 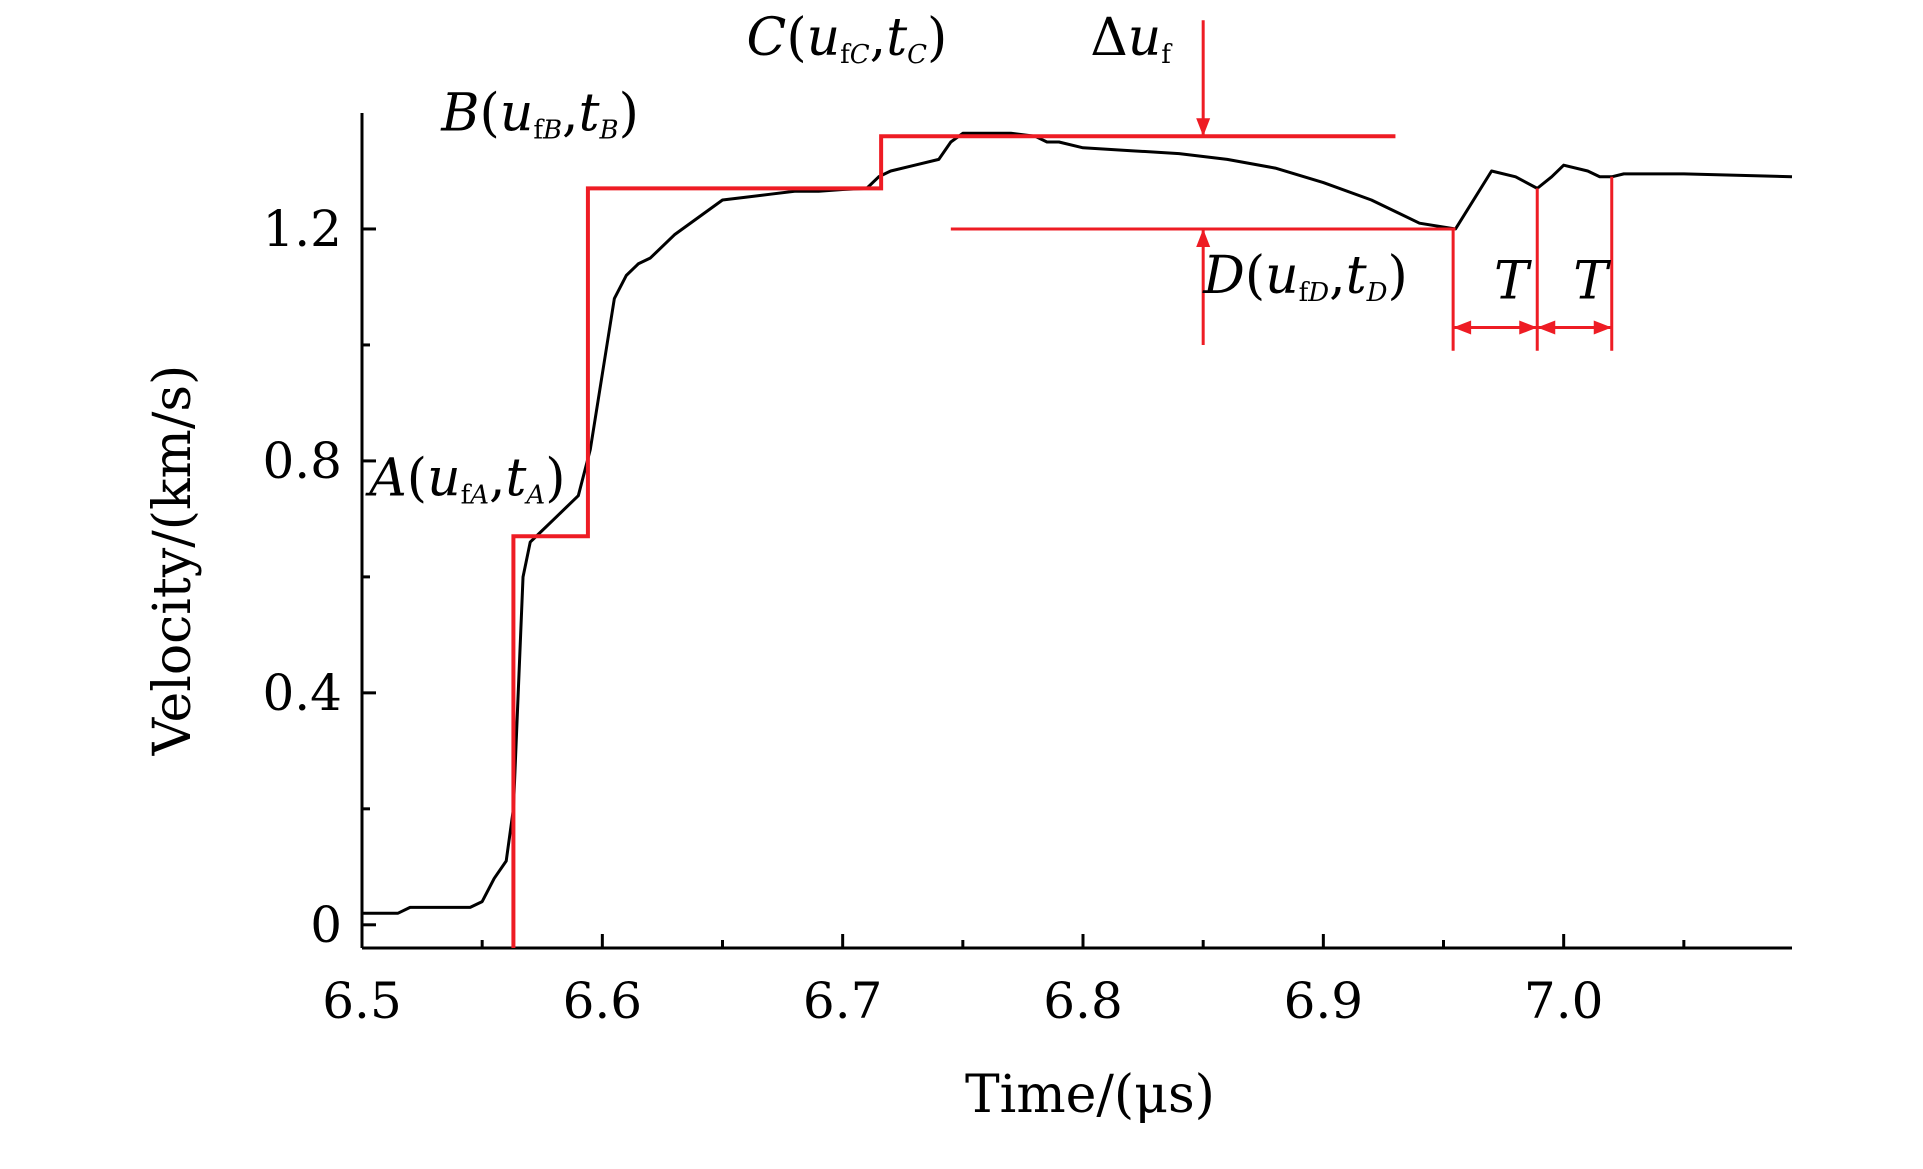 What do you see at coordinates (1131, 39) in the screenshot?
I see `annotation-du: Δuf` at bounding box center [1131, 39].